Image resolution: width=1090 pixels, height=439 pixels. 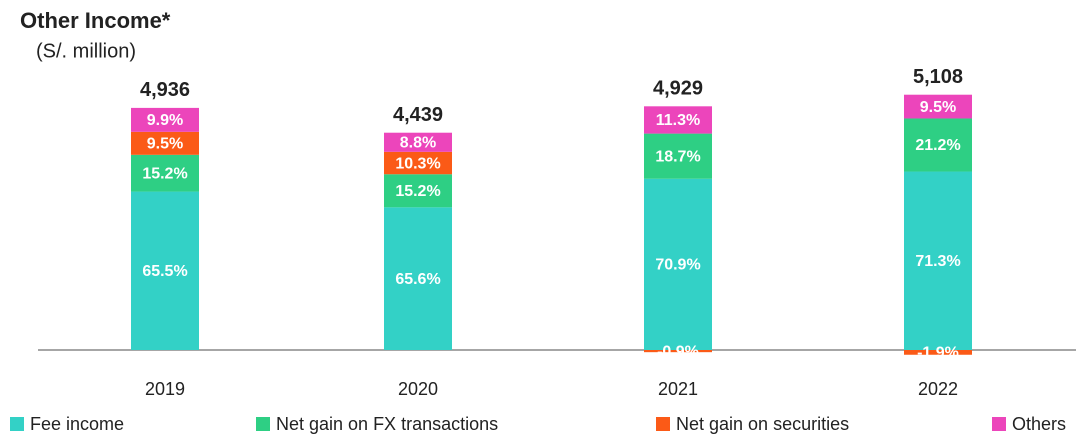 What do you see at coordinates (938, 77) in the screenshot?
I see `total-label: 5,108` at bounding box center [938, 77].